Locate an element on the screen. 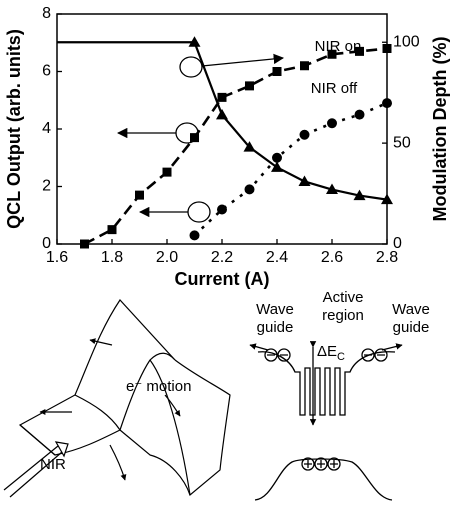  callout-arrow is located at coordinates (243, 60).